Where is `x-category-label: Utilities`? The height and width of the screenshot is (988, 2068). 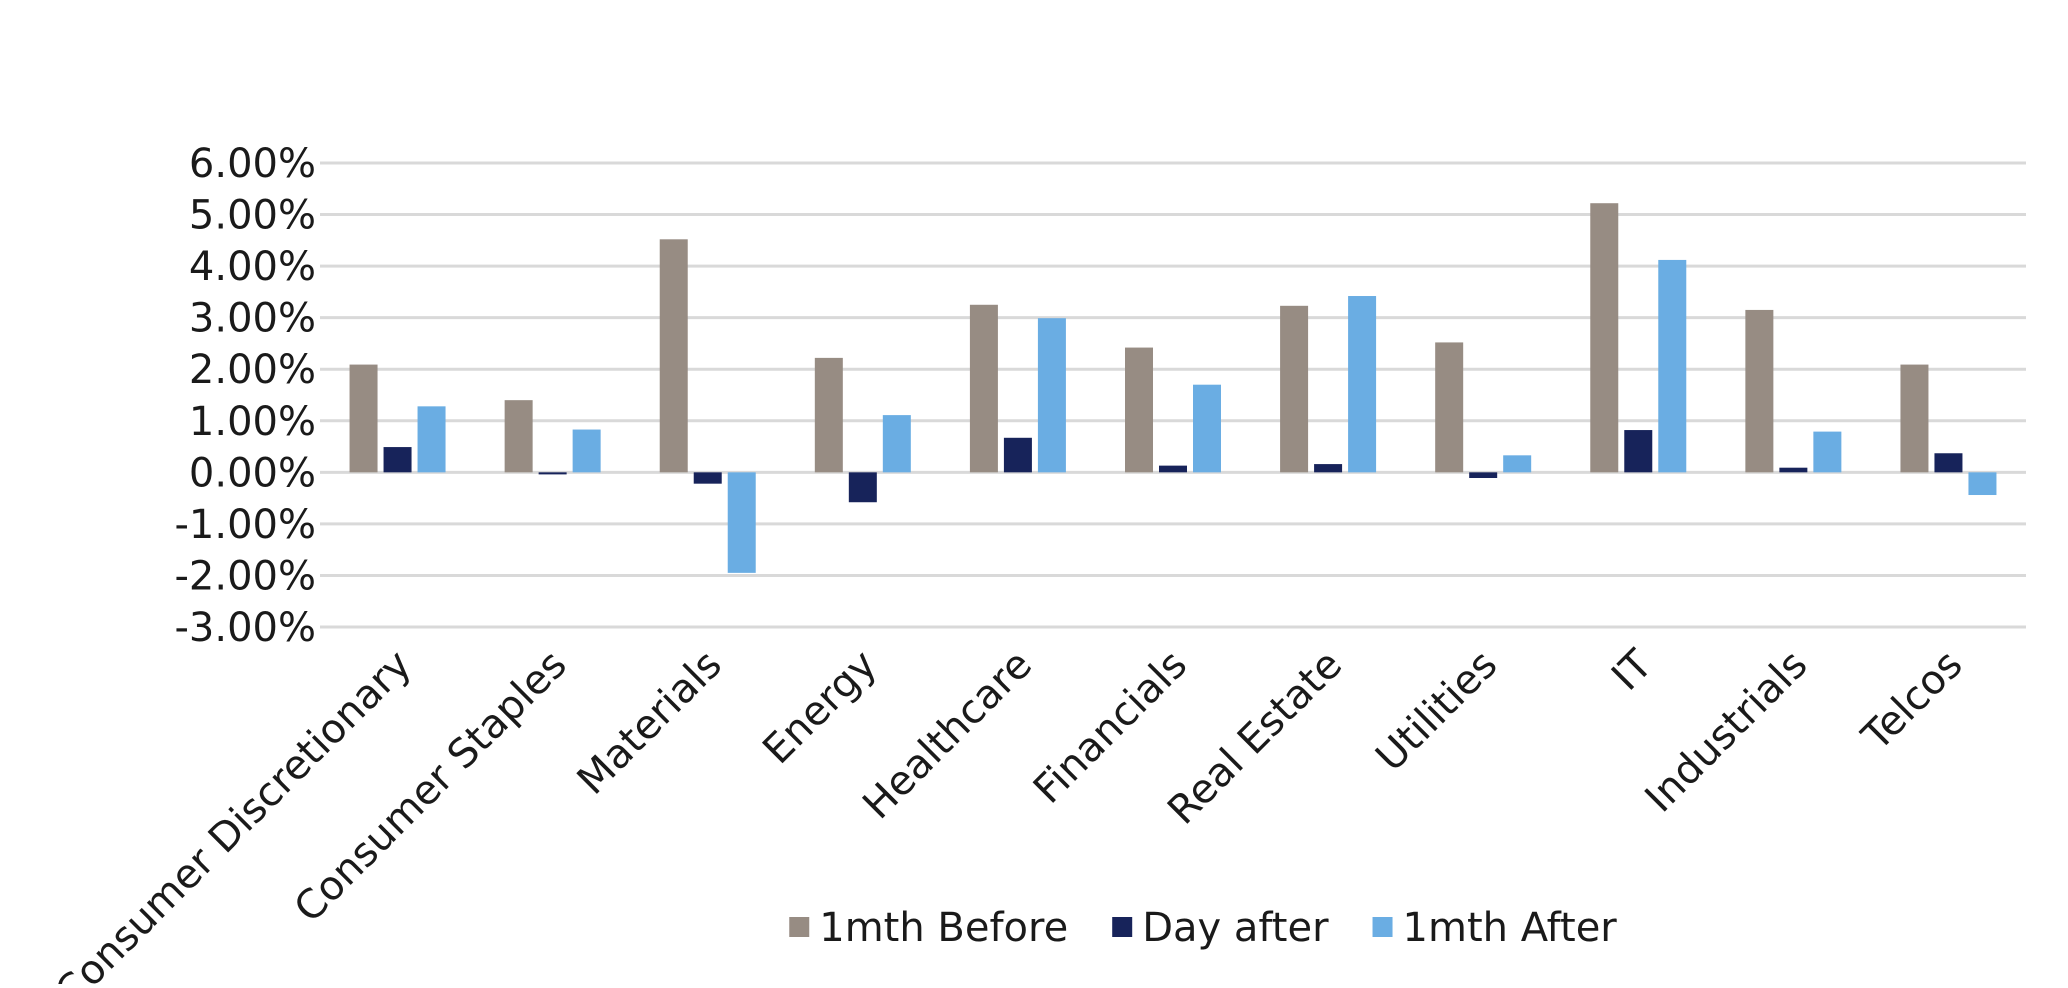 x-category-label: Utilities is located at coordinates (1436, 711).